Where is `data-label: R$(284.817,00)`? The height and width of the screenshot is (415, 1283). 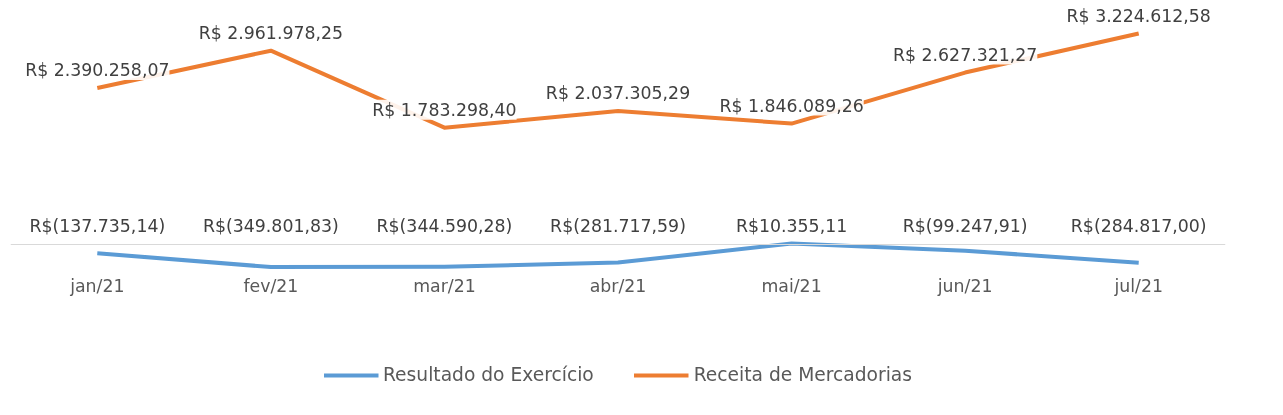
data-label: R$(284.817,00) is located at coordinates (1138, 226).